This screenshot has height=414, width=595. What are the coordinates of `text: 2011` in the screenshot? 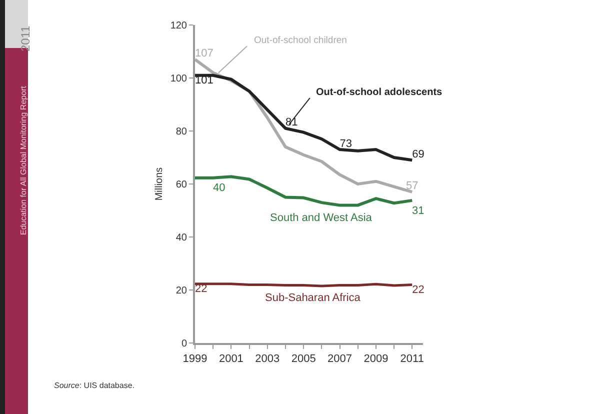 It's located at (25, 38).